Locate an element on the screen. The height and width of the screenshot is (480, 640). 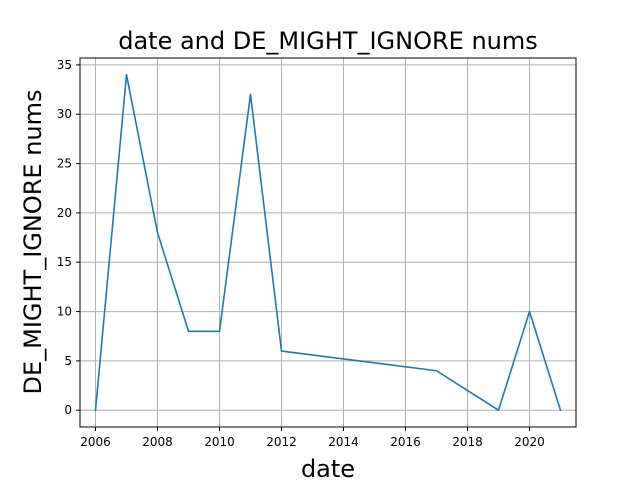
y-tick-label: 35 is located at coordinates (64, 65).